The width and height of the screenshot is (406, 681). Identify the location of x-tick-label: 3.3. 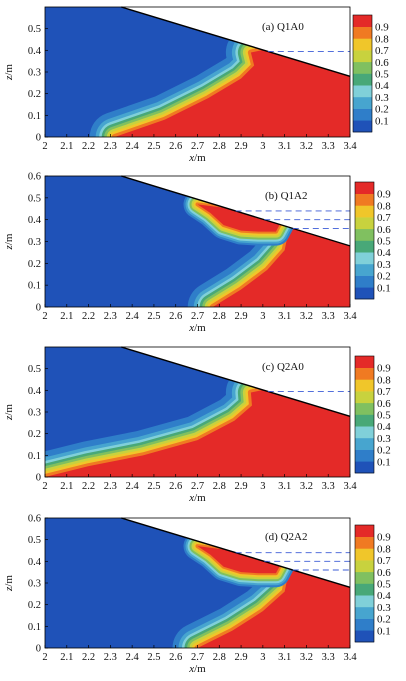
(328, 316).